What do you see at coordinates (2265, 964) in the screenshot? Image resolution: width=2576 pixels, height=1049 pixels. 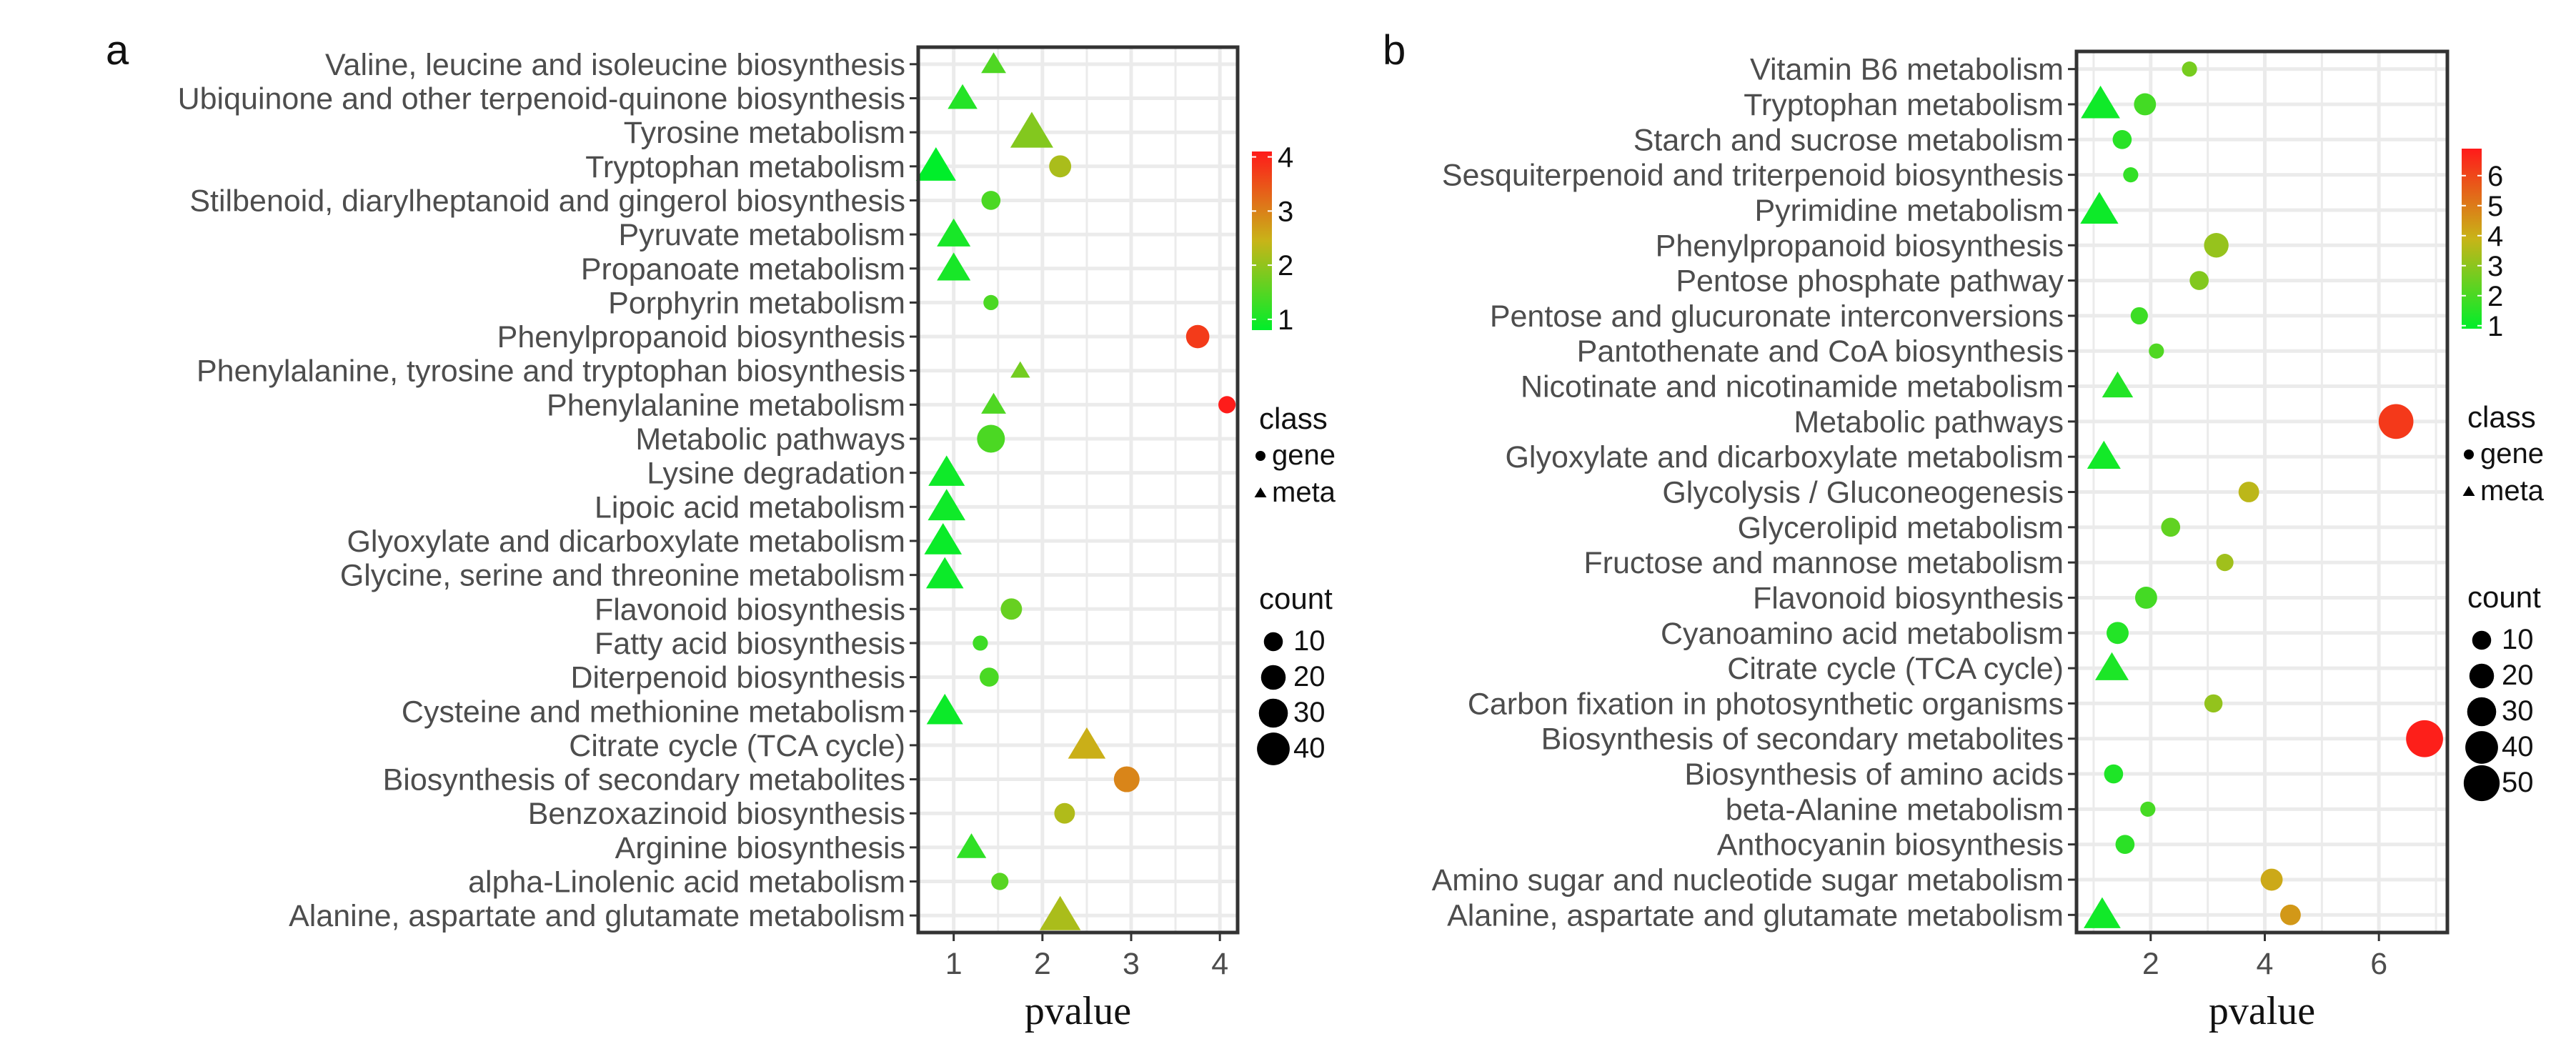 I see `x-tick-label: 4` at bounding box center [2265, 964].